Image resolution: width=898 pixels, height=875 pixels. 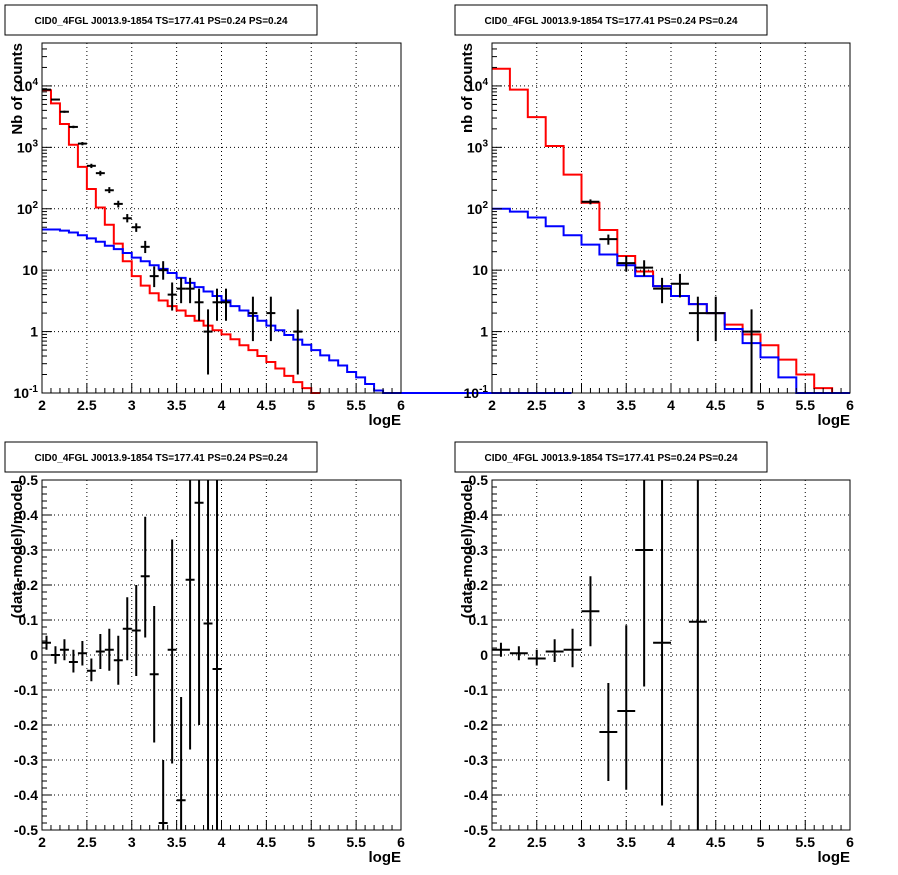 I want to click on y-tick-label: 10, so click(x=30, y=270).